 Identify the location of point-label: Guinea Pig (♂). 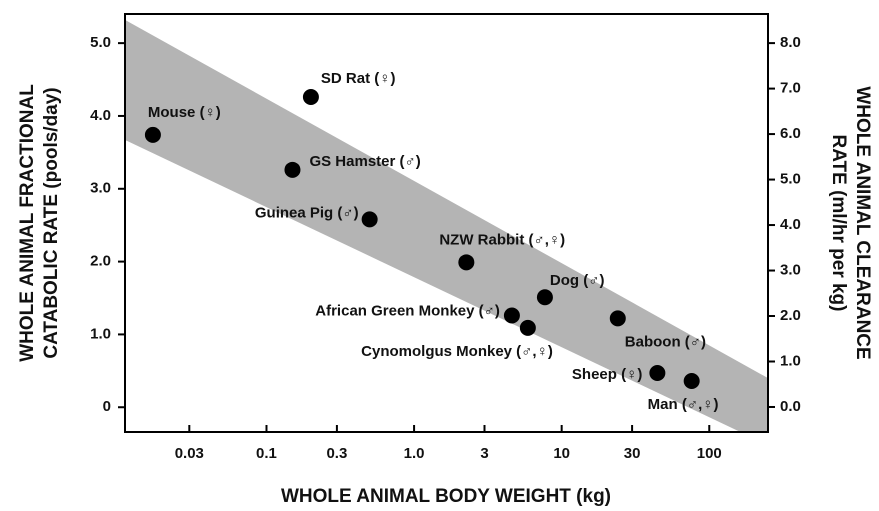
(307, 212).